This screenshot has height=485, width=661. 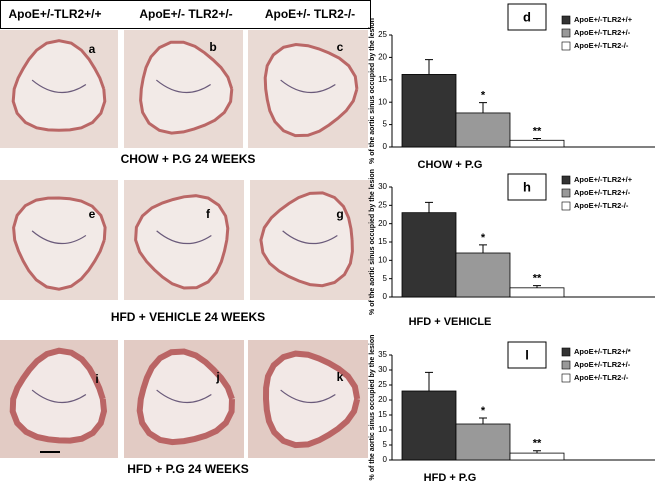 I want to click on chart-title: l, so click(x=527, y=354).